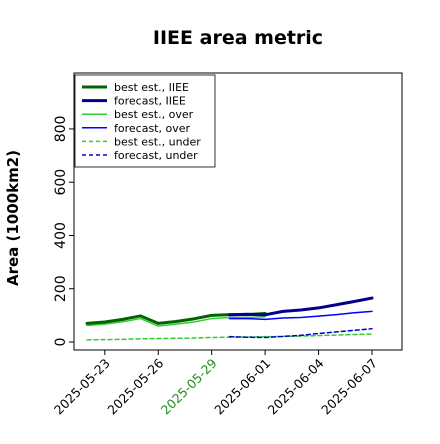 The width and height of the screenshot is (440, 444). Describe the element at coordinates (61, 235) in the screenshot. I see `y-tick-label: 400` at that location.